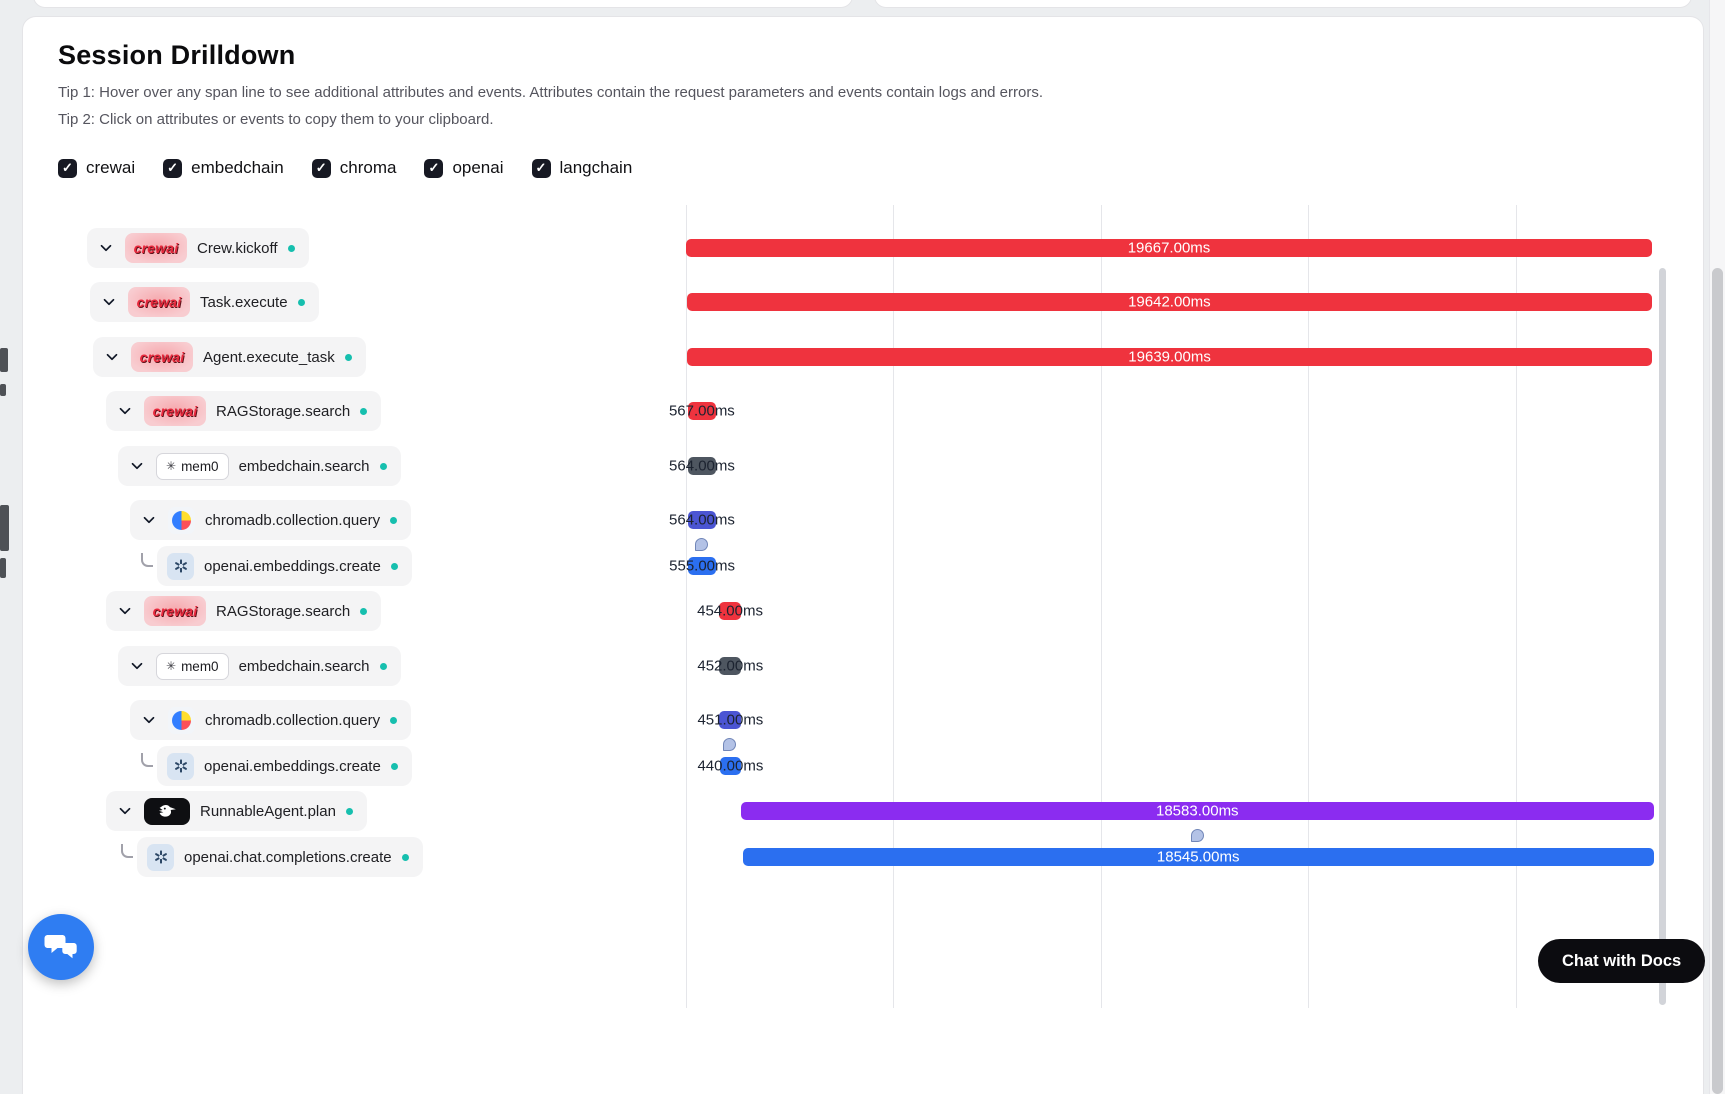 The height and width of the screenshot is (1094, 1725). I want to click on filter-langchain: langchain, so click(582, 168).